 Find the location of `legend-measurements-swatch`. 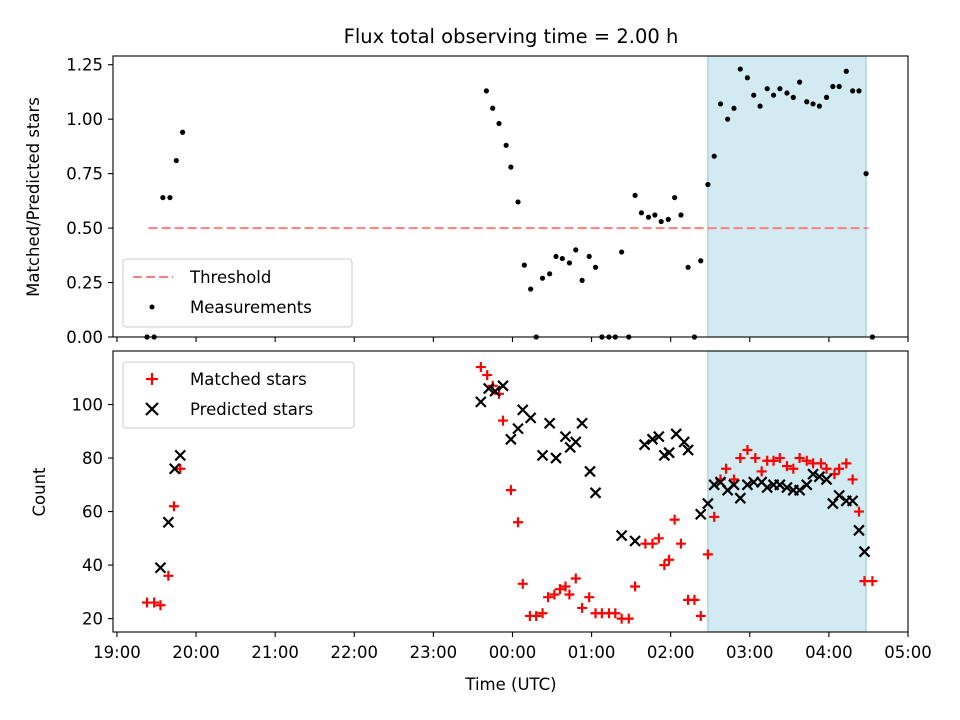

legend-measurements-swatch is located at coordinates (152, 307).